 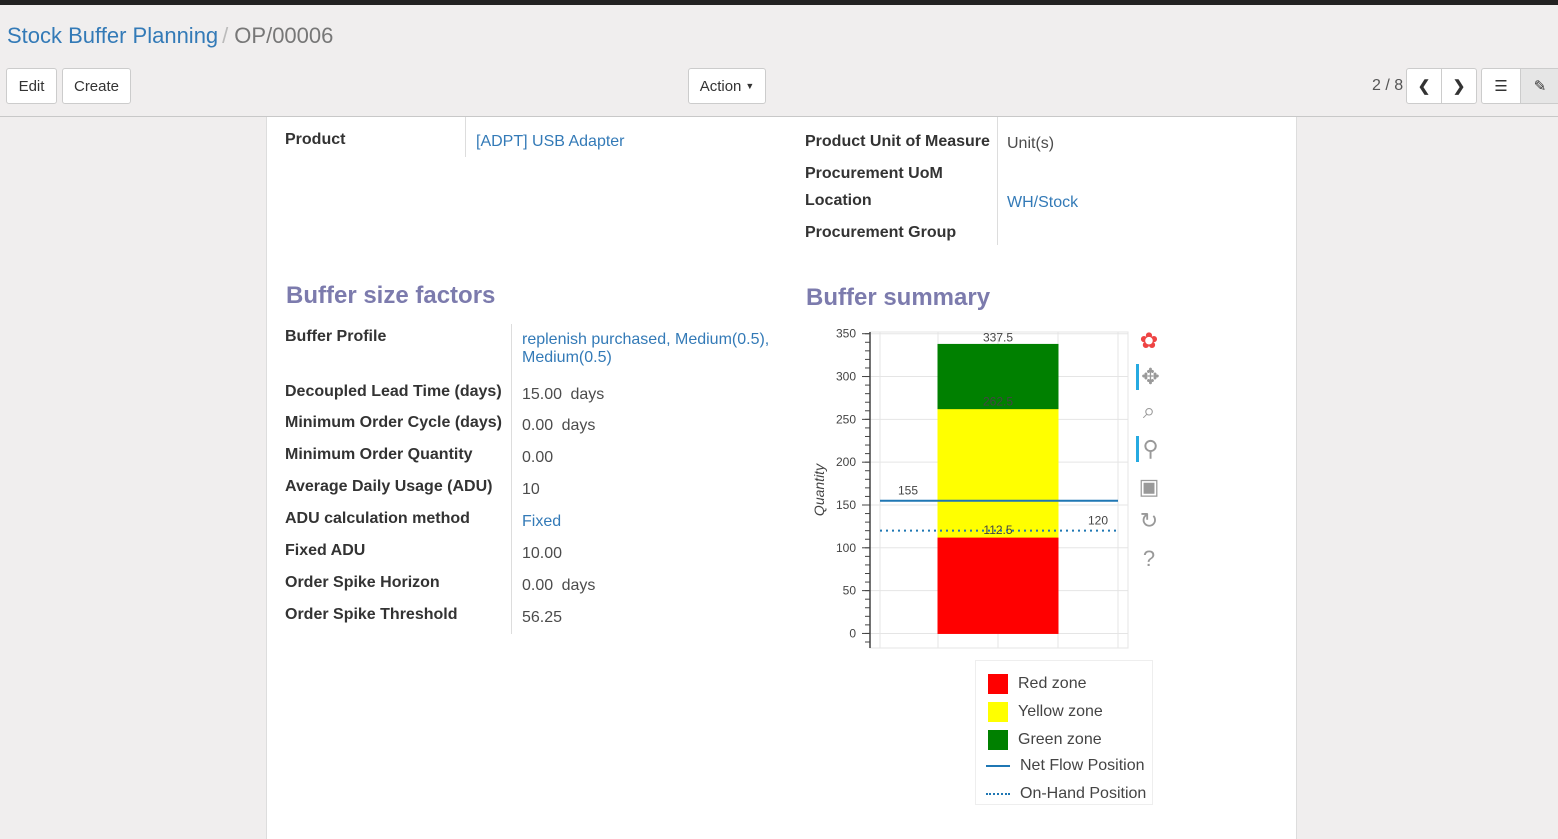 I want to click on factor-value-text: 15.00, so click(x=542, y=394).